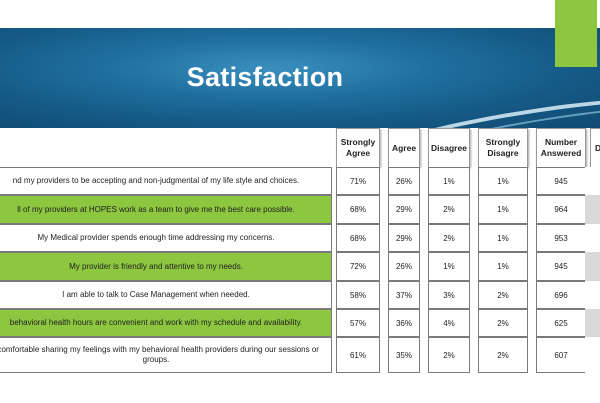 Image resolution: width=600 pixels, height=403 pixels. What do you see at coordinates (449, 147) in the screenshot?
I see `header-disagree: Disagree` at bounding box center [449, 147].